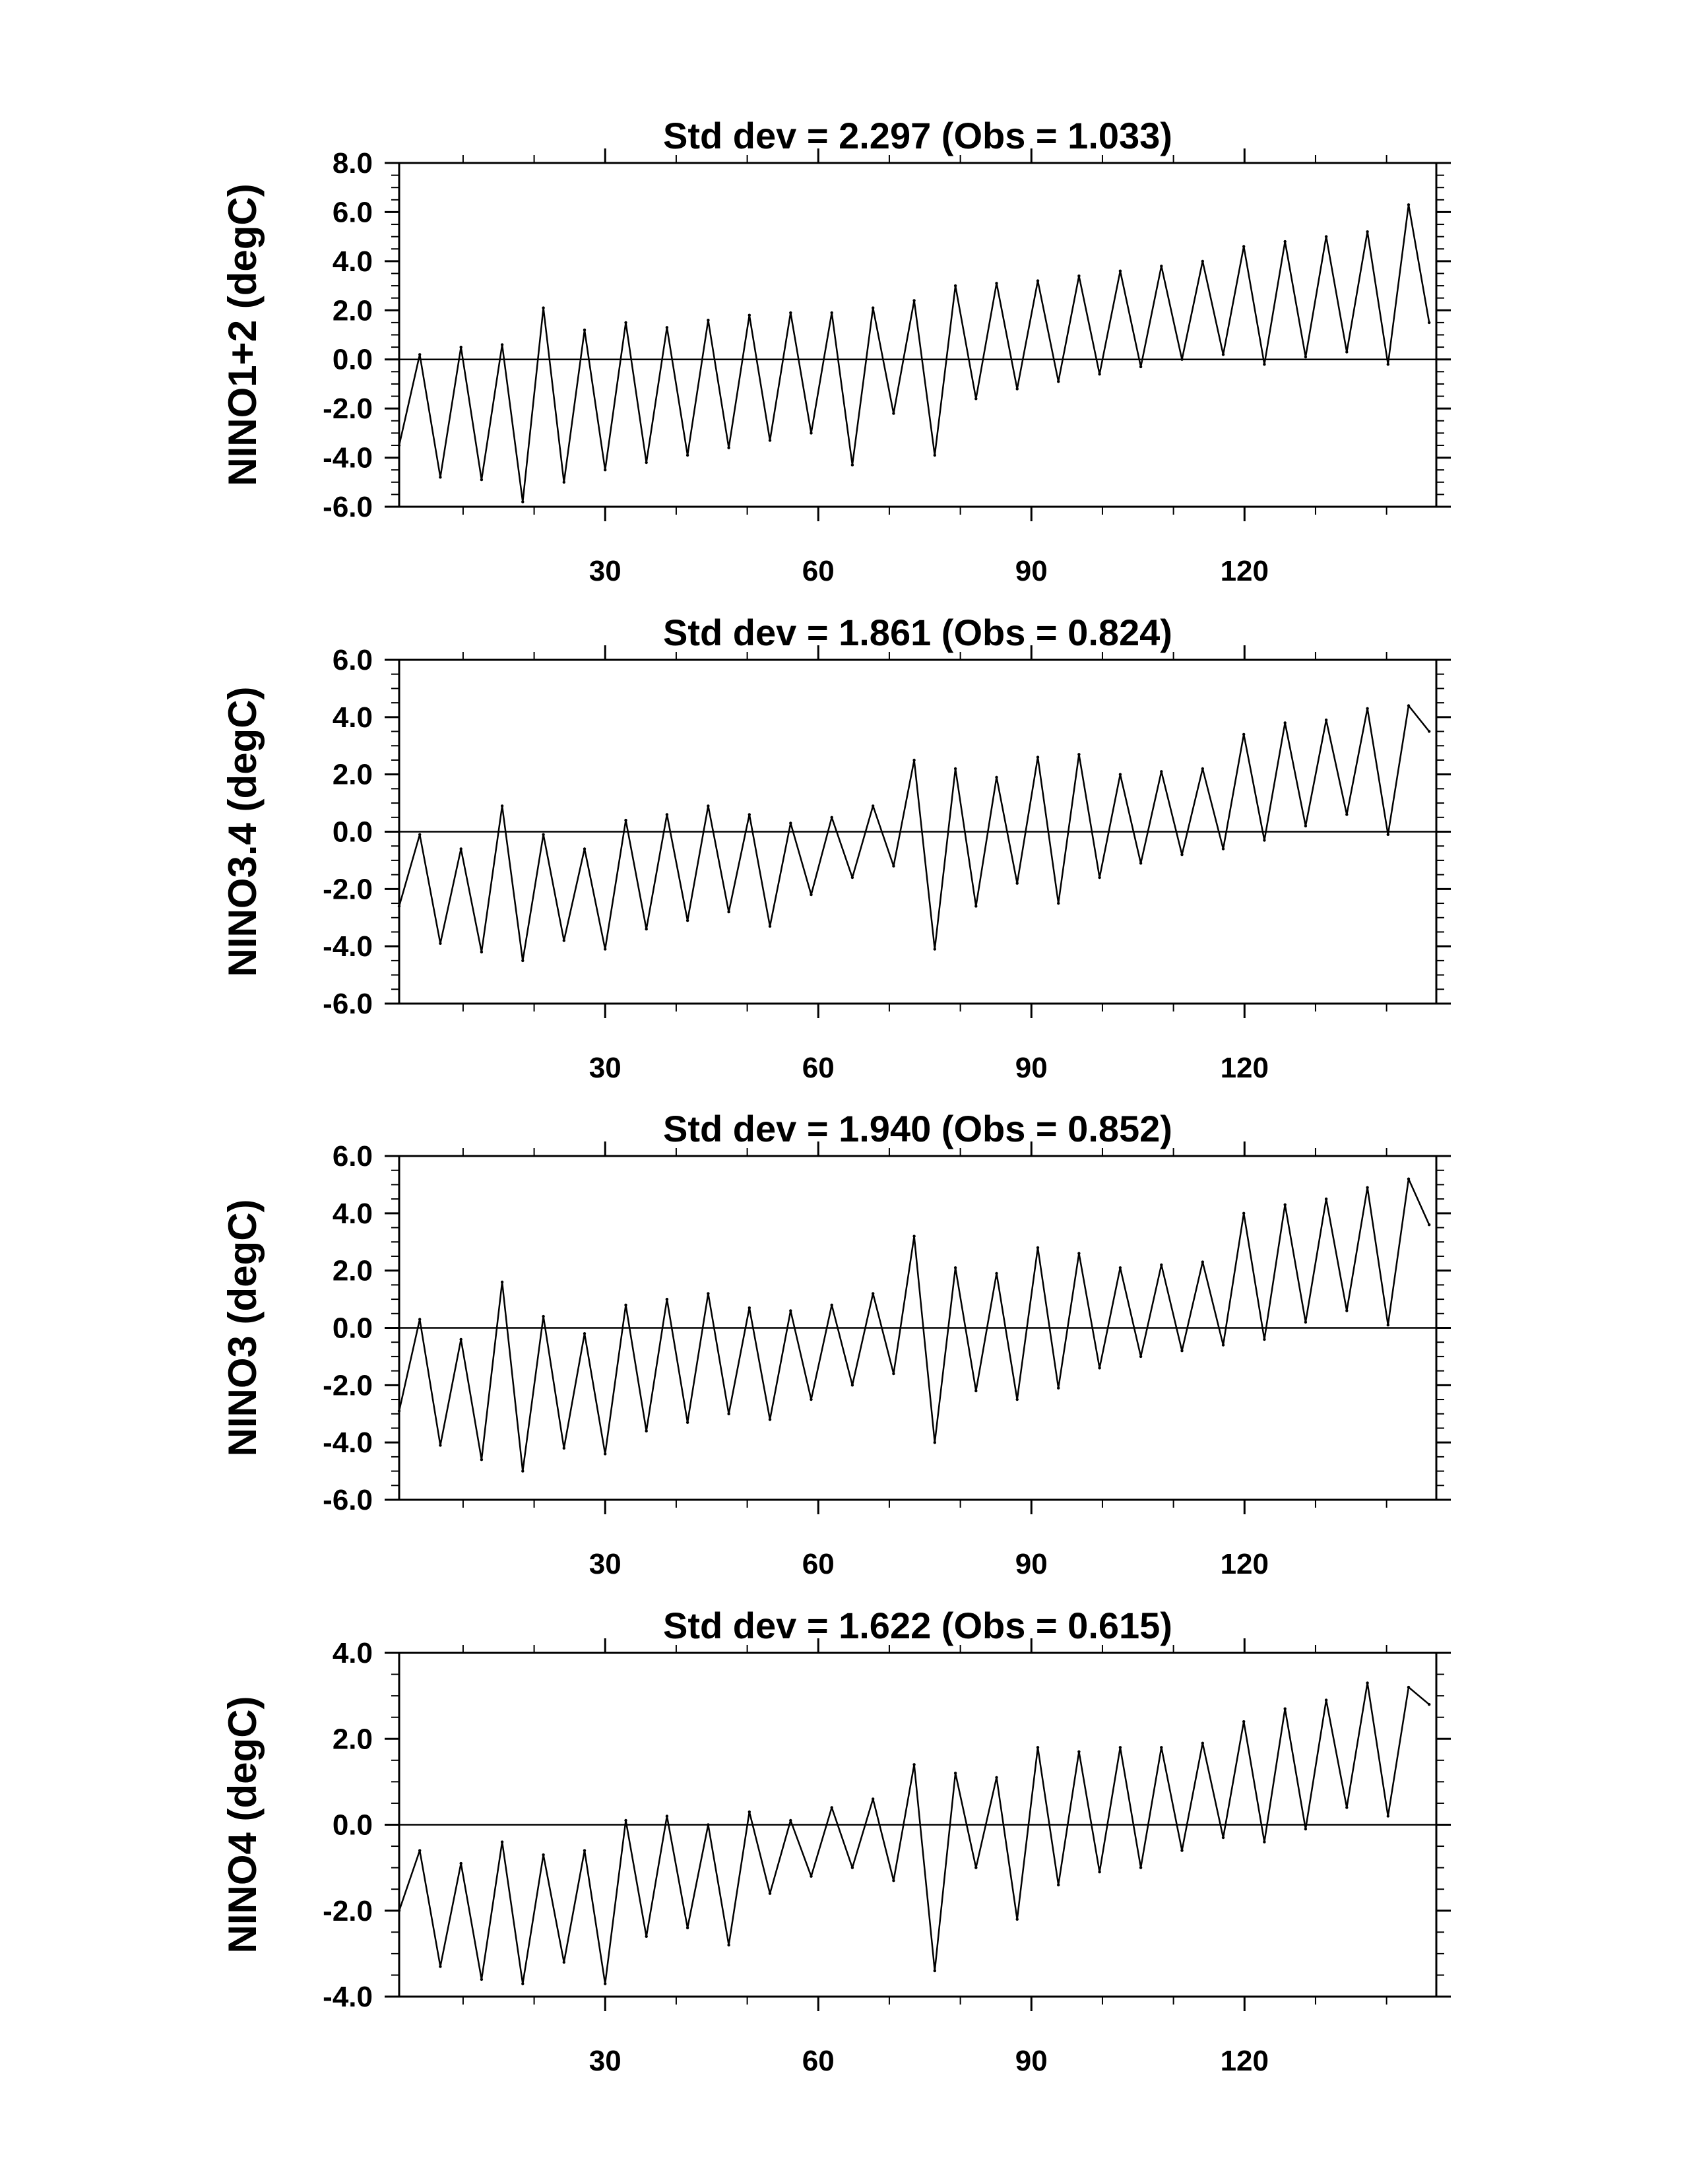 This screenshot has width=1689, height=2184. Describe the element at coordinates (914, 833) in the screenshot. I see `series-line` at that location.